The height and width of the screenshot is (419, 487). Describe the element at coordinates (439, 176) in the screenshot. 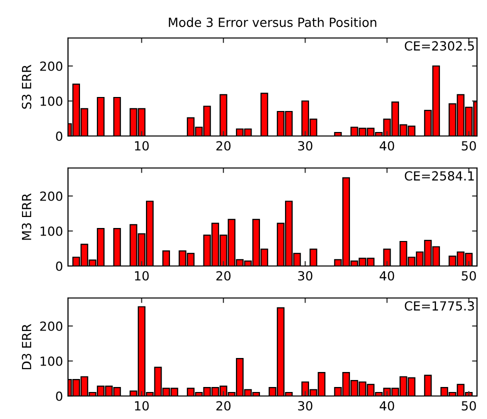

I see `annotation: CE=2584.1` at that location.